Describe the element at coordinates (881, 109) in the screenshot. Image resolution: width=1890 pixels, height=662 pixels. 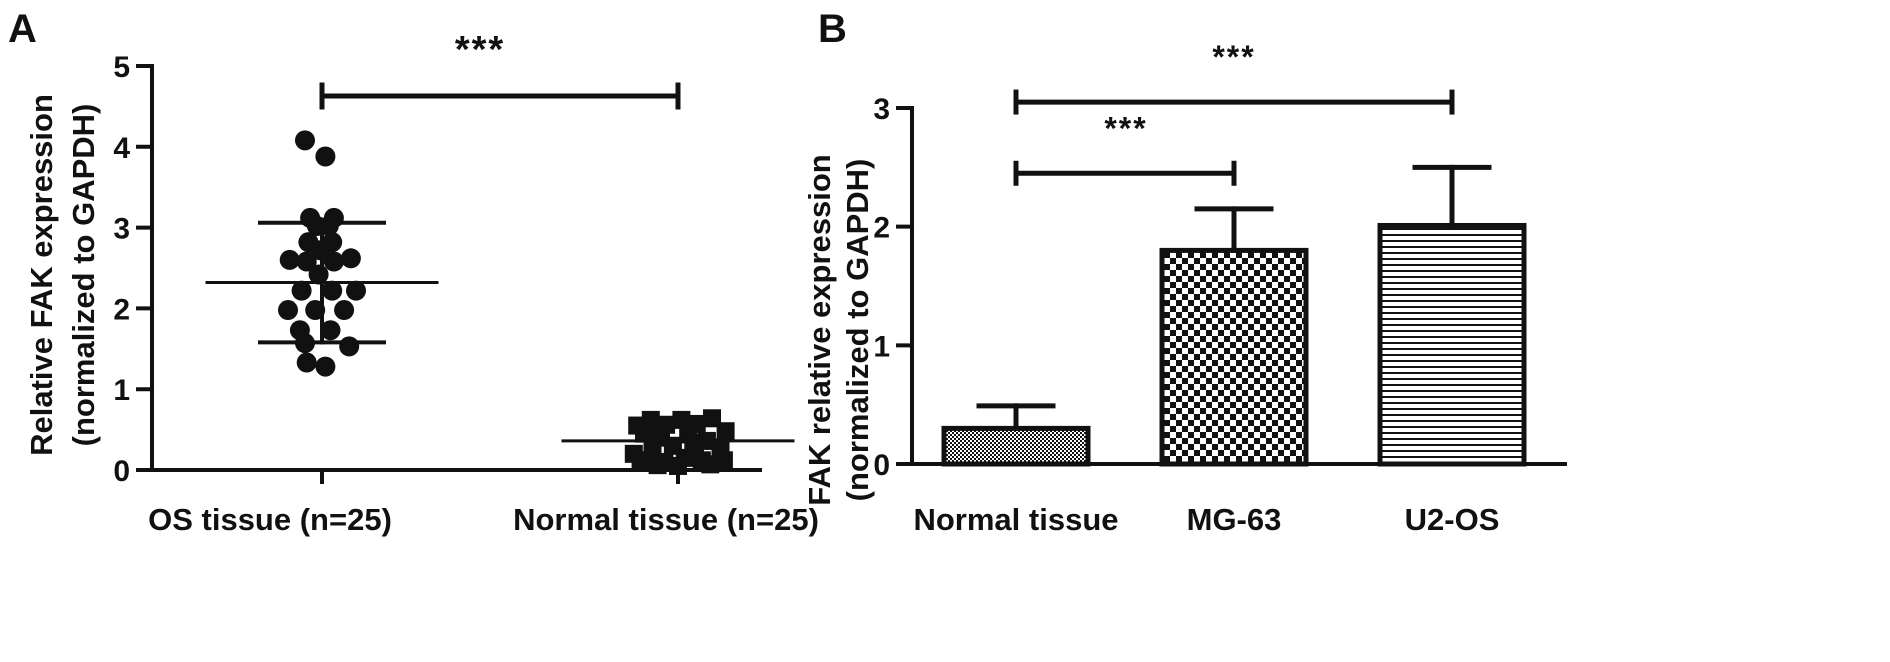
I see `panel-b-y-tick-label: 3` at that location.